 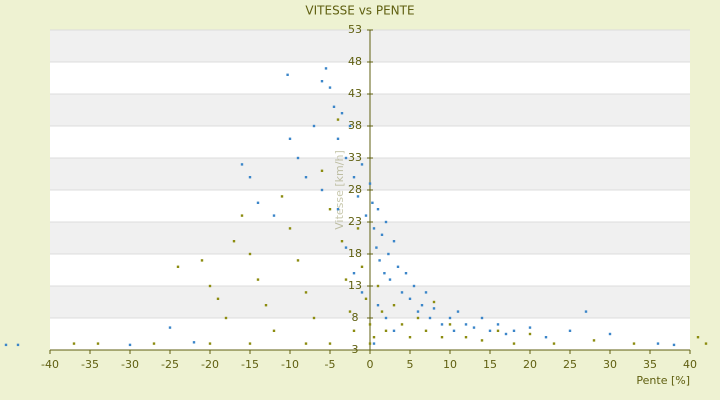 What do you see at coordinates (355, 317) in the screenshot?
I see `y-tick-label: 8` at bounding box center [355, 317].